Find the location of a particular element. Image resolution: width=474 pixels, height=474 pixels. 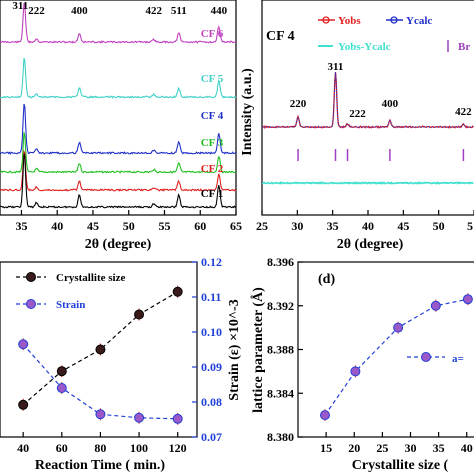

panel-c-right-ylabel: Strain (ε) ×10^-3 is located at coordinates (234, 349).